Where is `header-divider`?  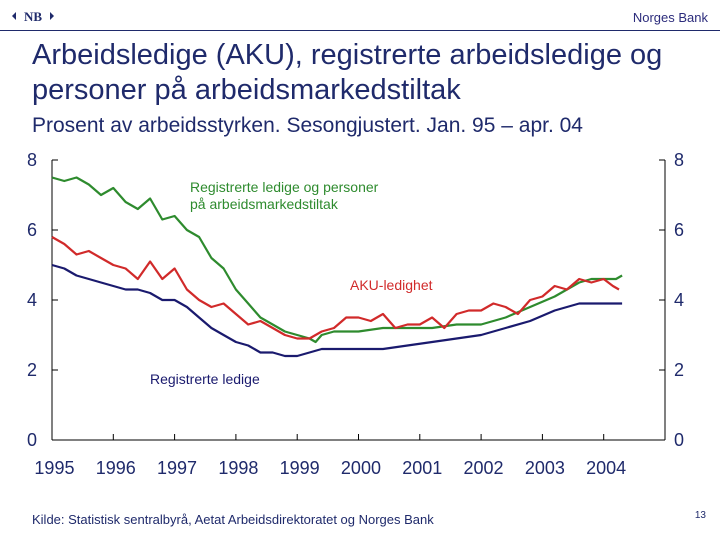
header-divider is located at coordinates (360, 30).